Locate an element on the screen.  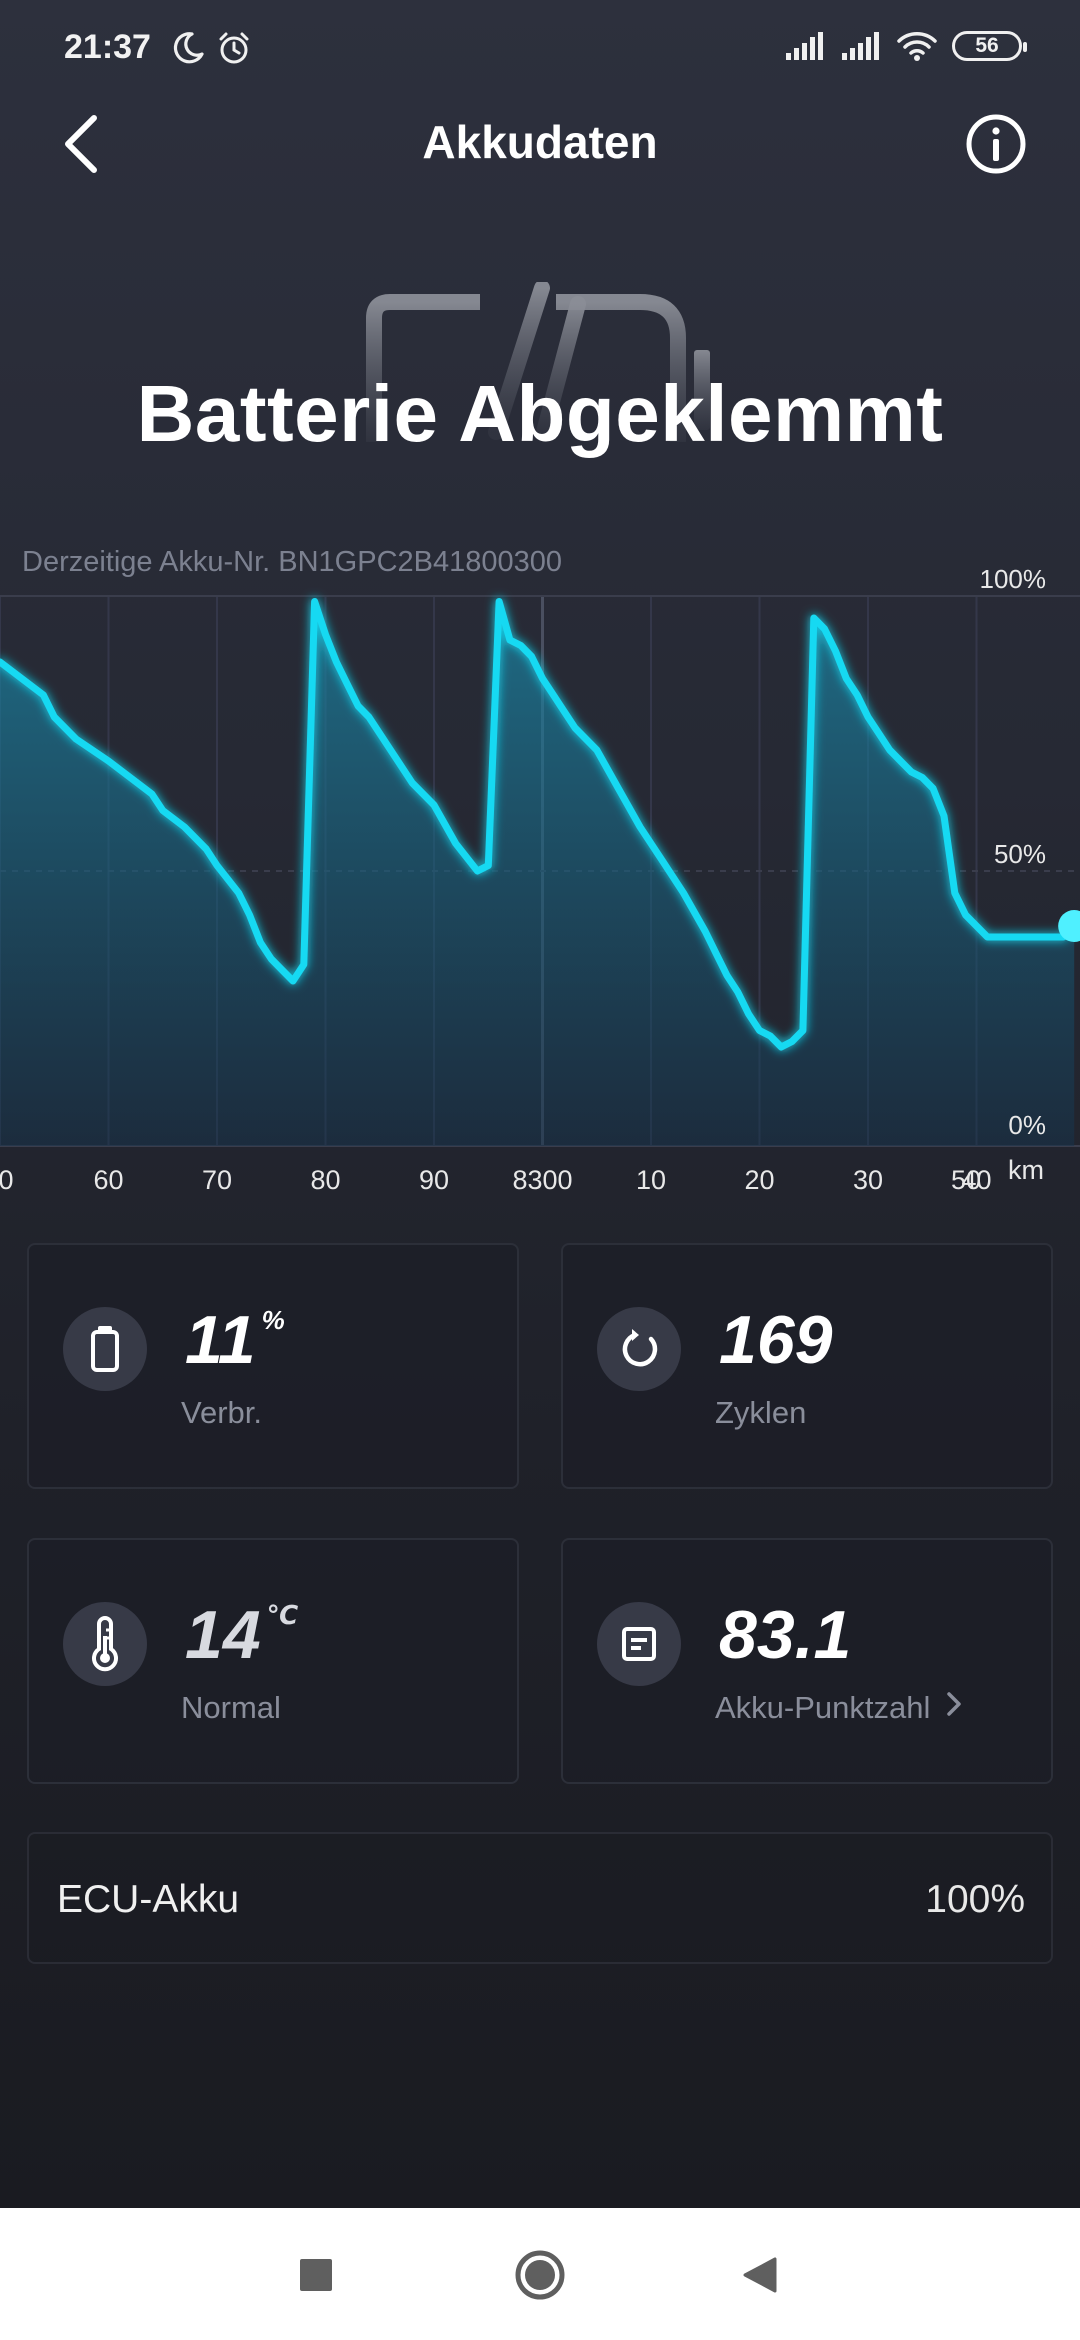
chart-x-tick-label: 0 is located at coordinates (7, 1180).